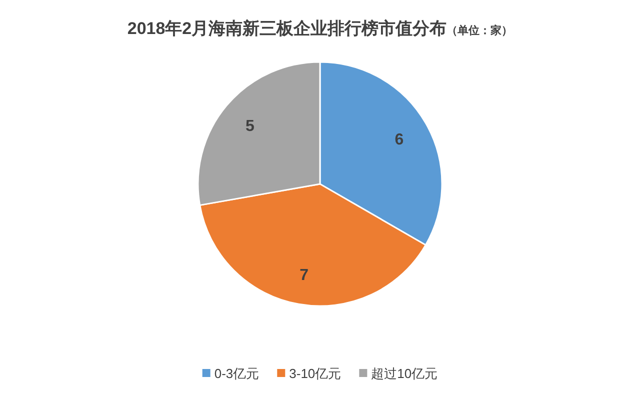  Describe the element at coordinates (304, 275) in the screenshot. I see `data-label: 7` at that location.